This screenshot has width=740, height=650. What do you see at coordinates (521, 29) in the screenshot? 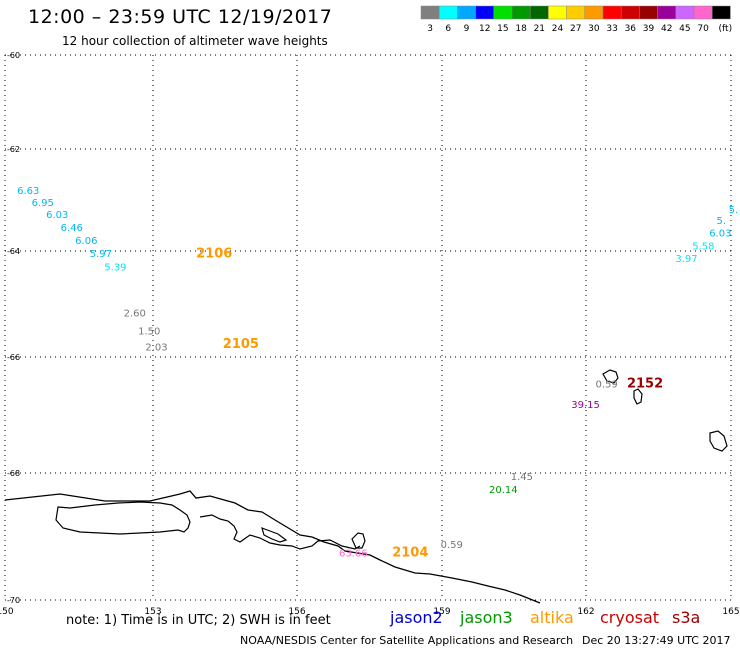
I see `colorbar-label: 18` at bounding box center [521, 29].